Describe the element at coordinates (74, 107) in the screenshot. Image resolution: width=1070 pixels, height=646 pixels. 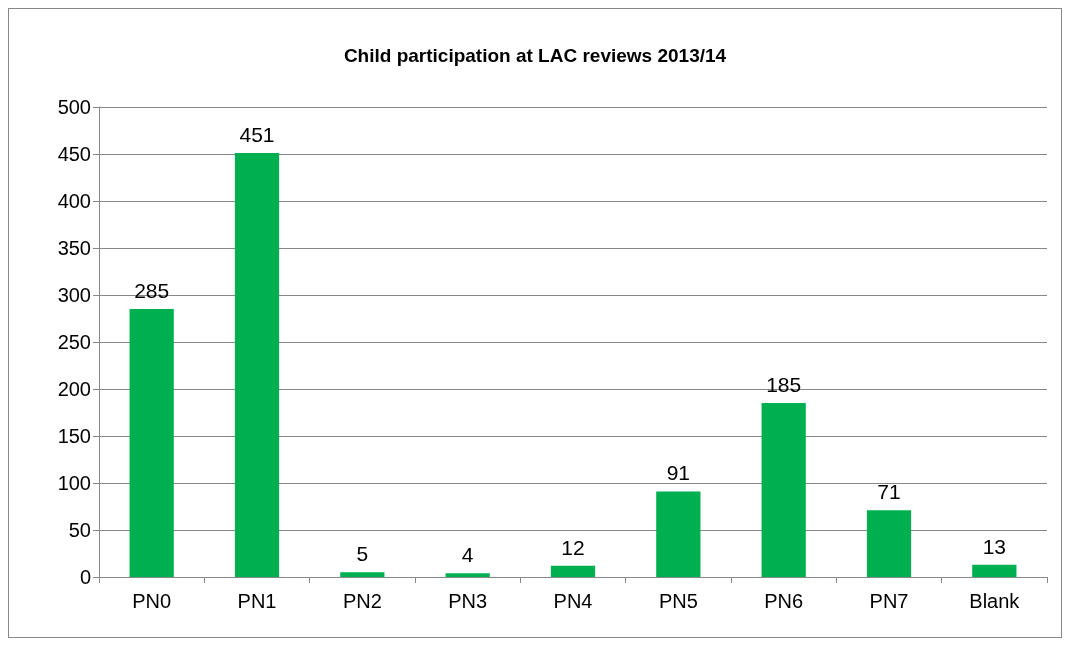
I see `y-tick-label: 500` at that location.